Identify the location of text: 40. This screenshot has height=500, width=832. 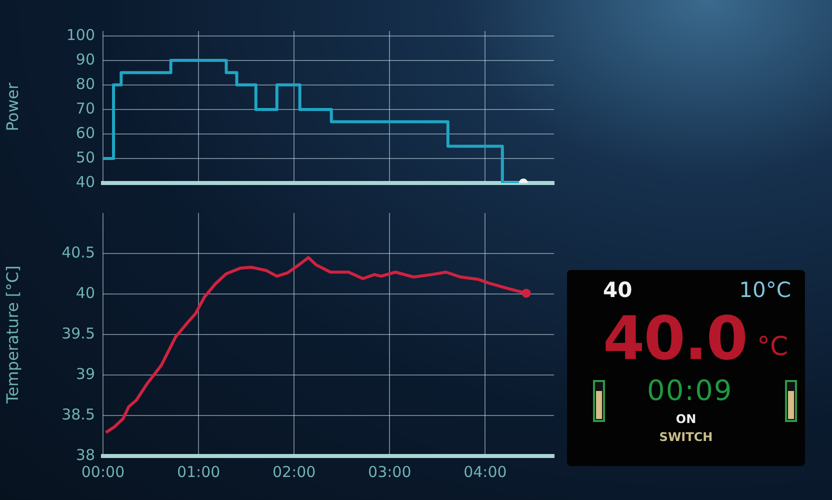
(617, 290).